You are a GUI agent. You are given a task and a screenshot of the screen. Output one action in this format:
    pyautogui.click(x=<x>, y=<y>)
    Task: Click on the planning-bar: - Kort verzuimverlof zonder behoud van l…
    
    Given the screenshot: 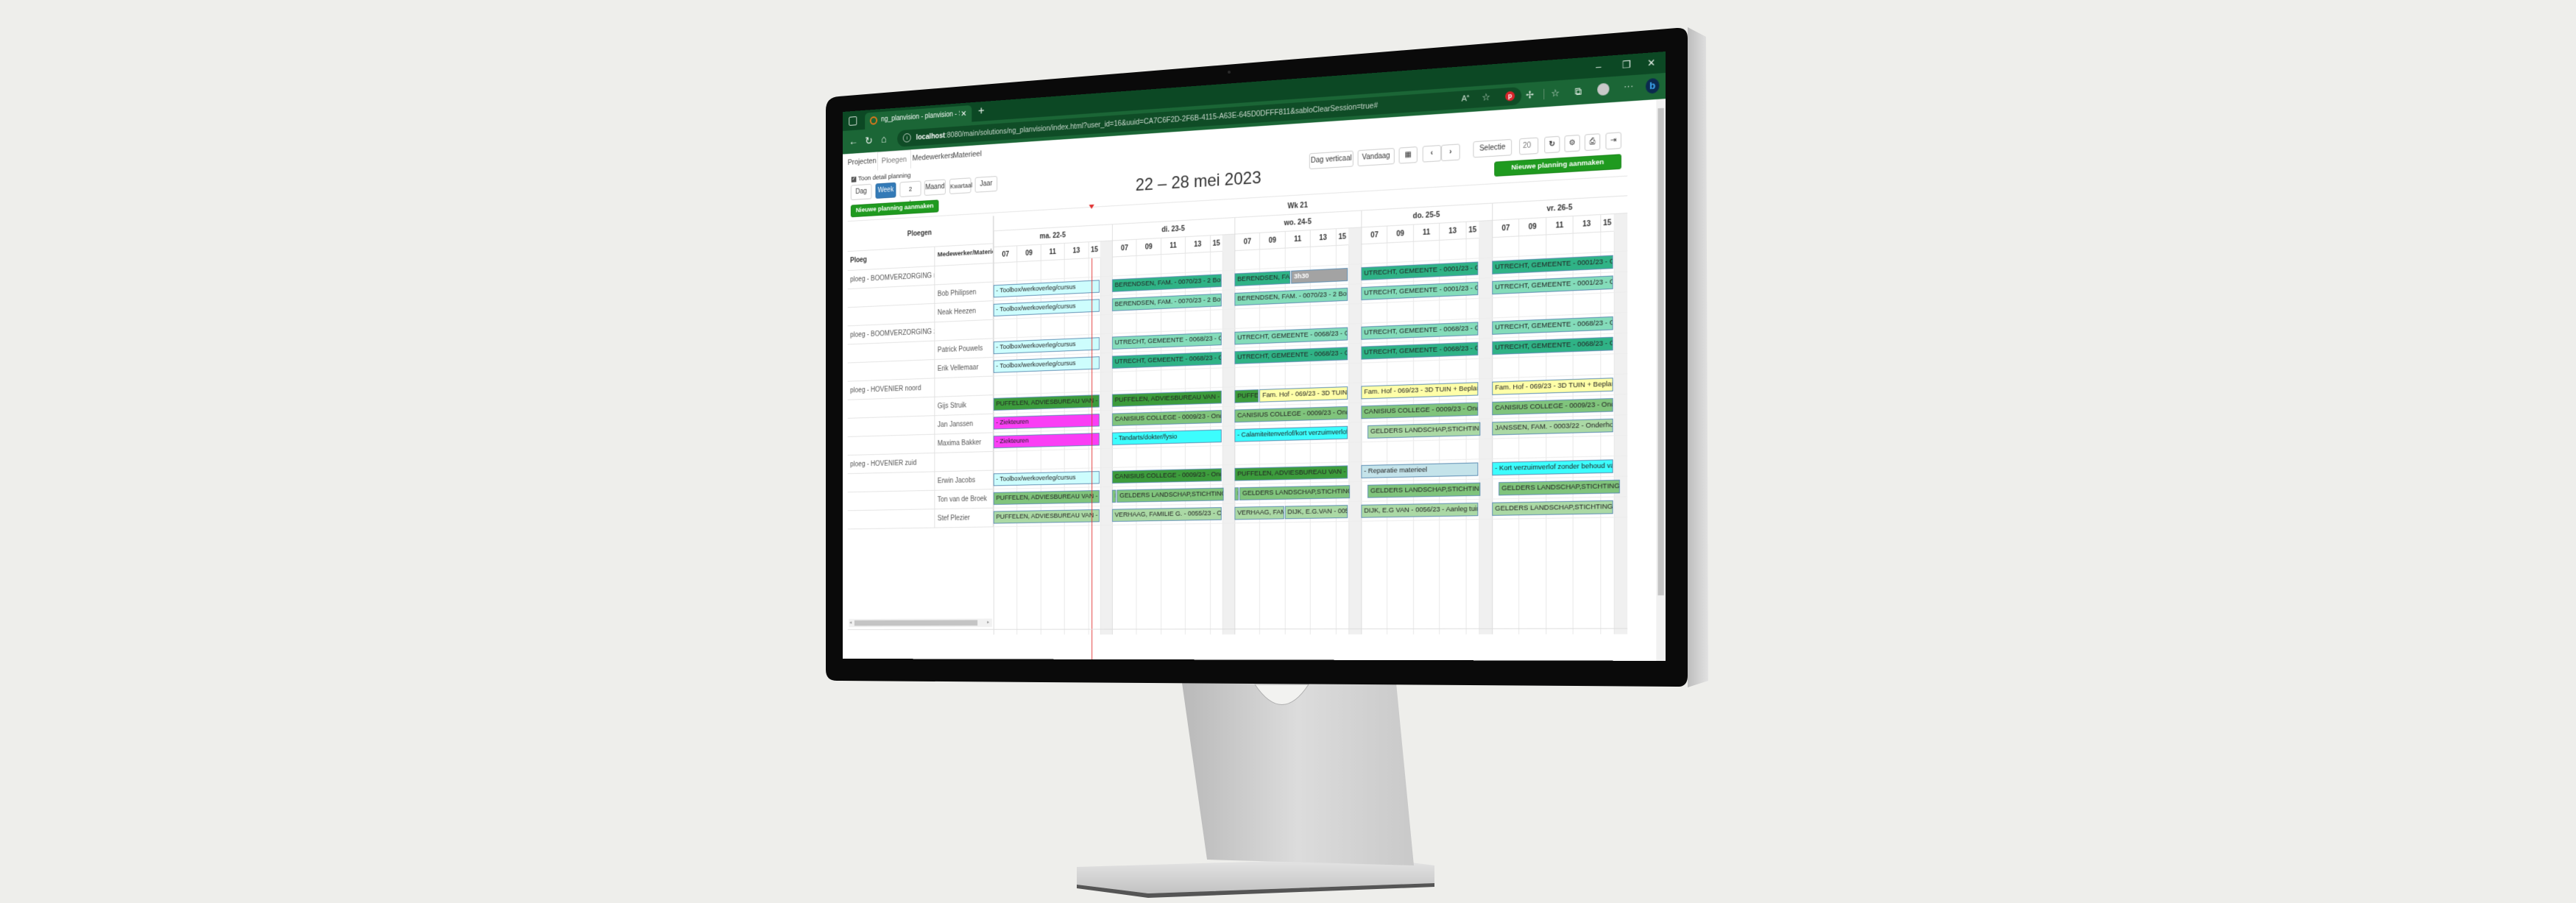 What is the action you would take?
    pyautogui.click(x=1552, y=467)
    